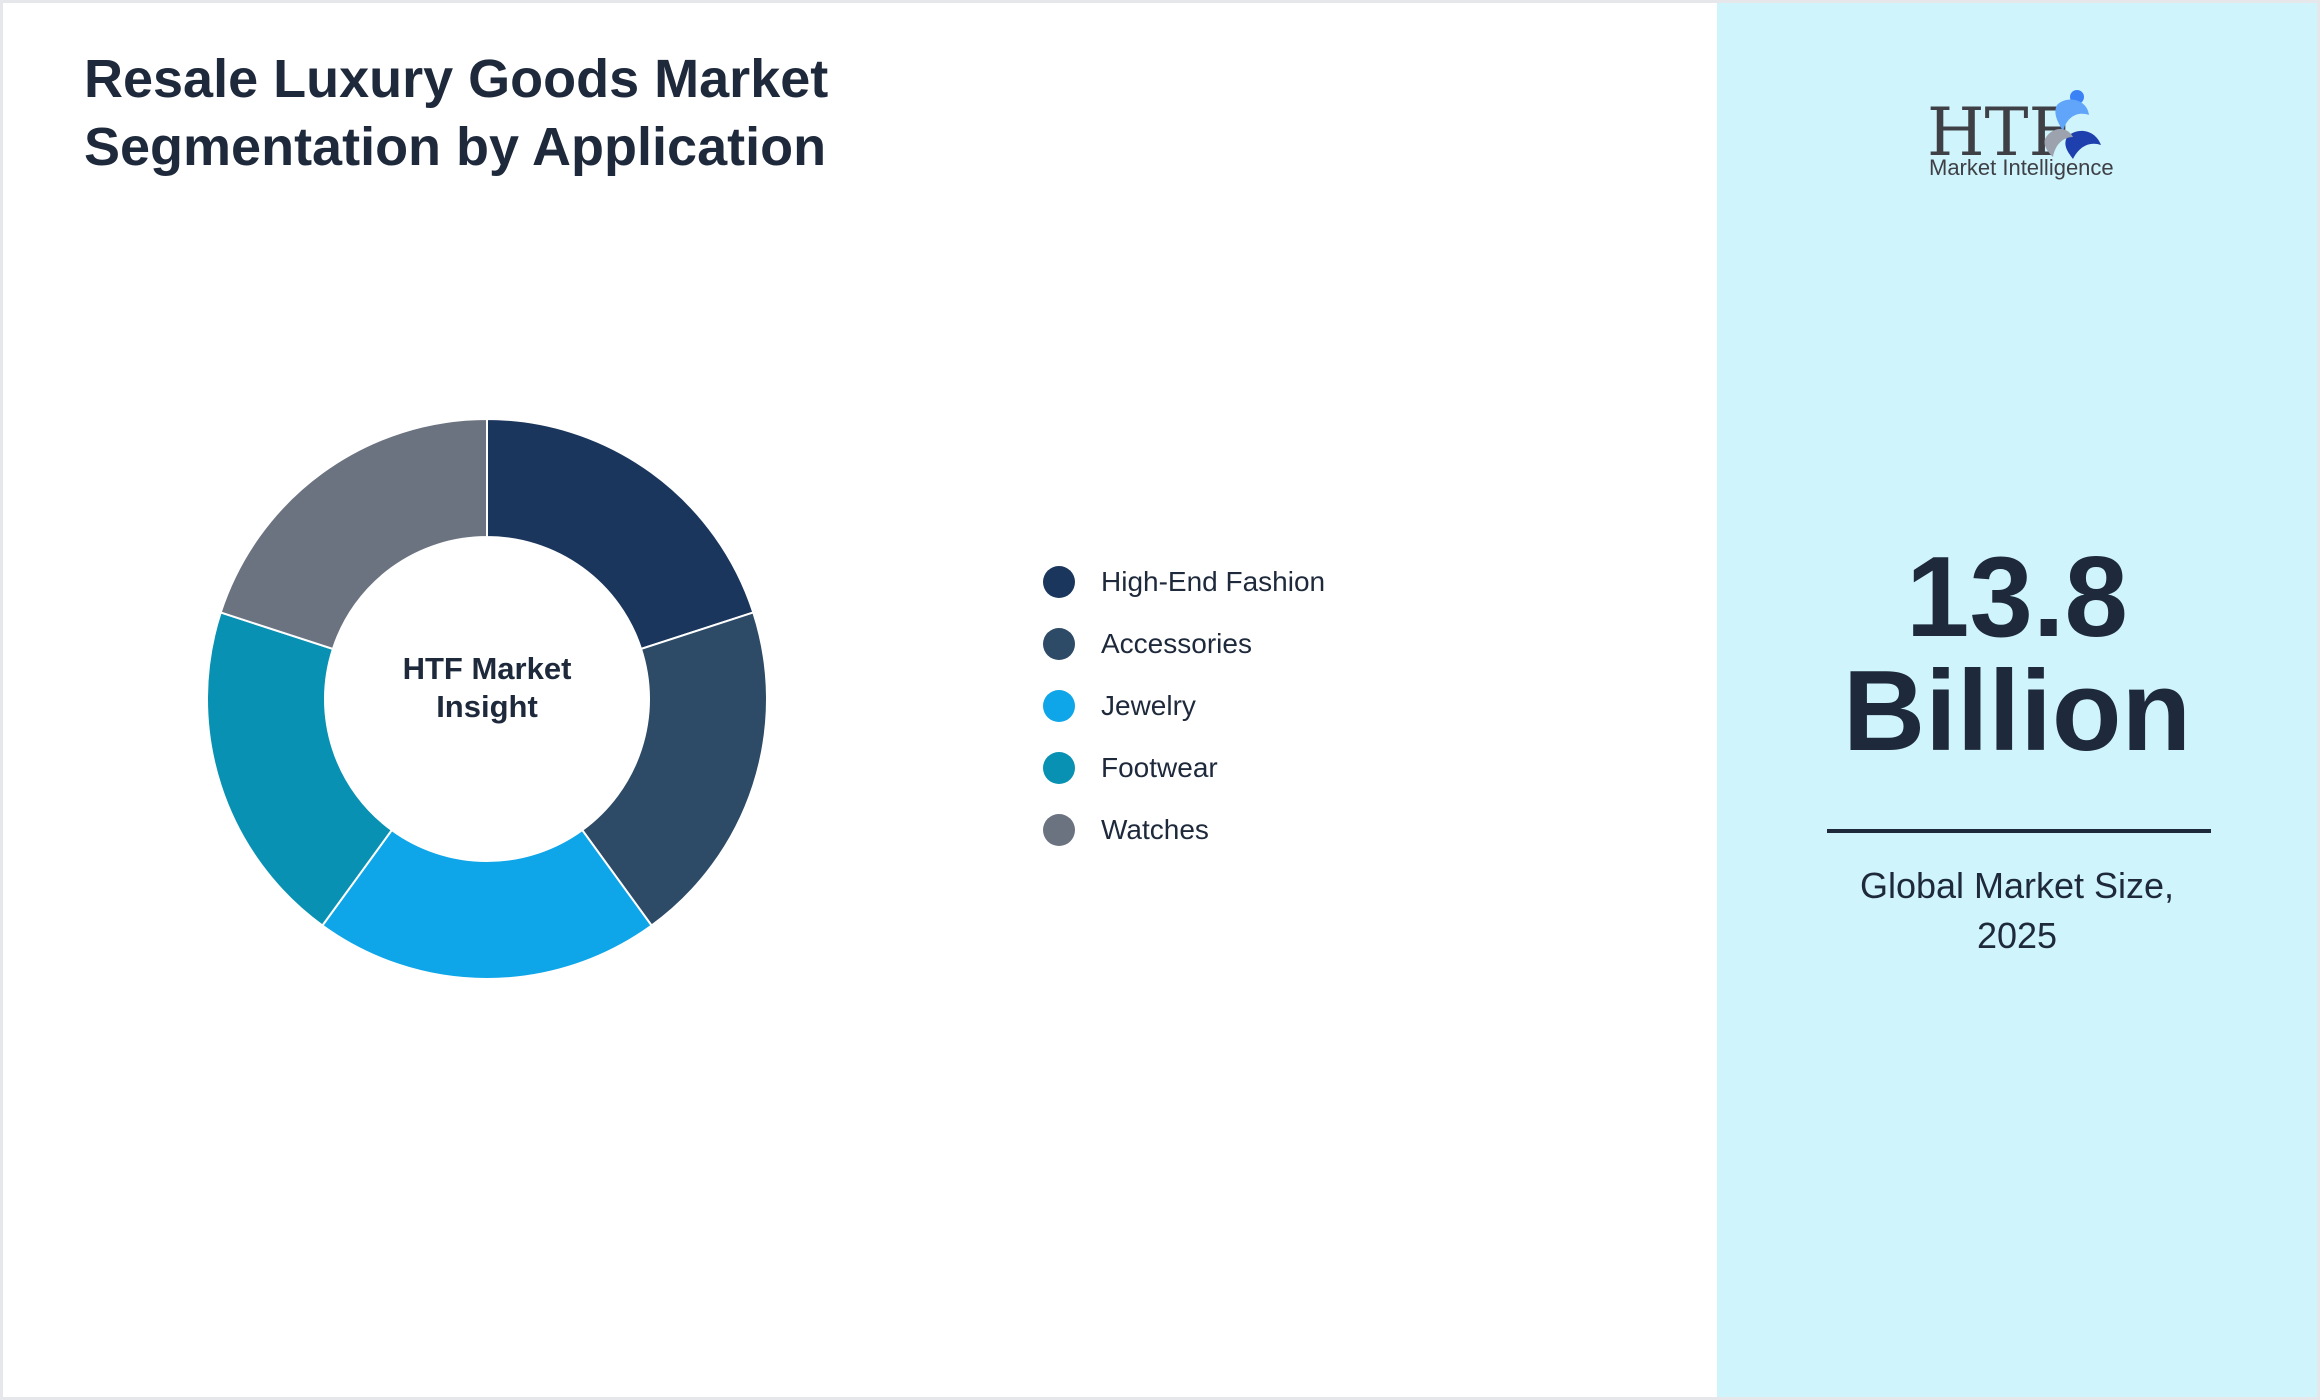  What do you see at coordinates (1293, 644) in the screenshot?
I see `legend-item: Accessories` at bounding box center [1293, 644].